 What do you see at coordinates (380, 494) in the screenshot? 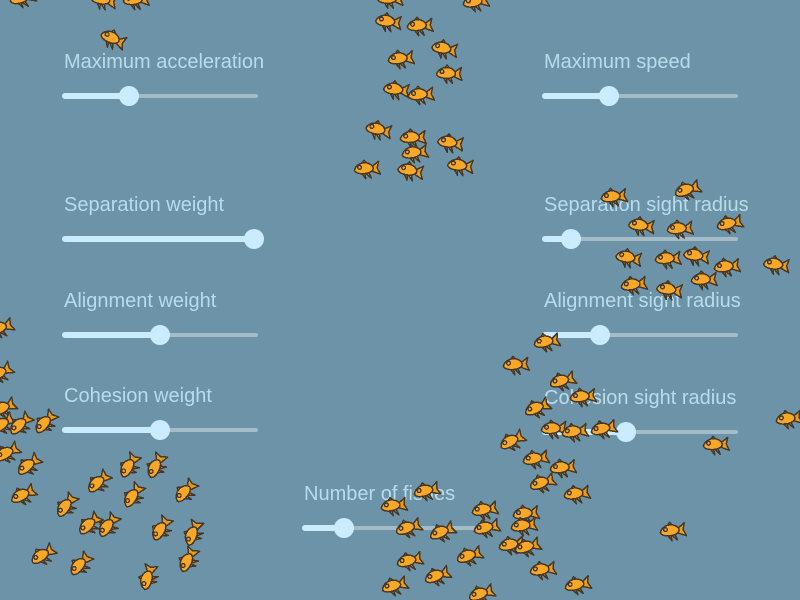
I see `number-of-fishes-label: Number of fishes` at bounding box center [380, 494].